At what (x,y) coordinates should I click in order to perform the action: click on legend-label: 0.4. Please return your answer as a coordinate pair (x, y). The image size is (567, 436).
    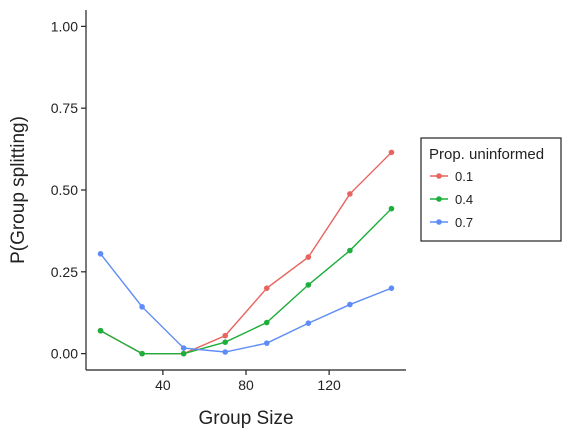
    Looking at the image, I should click on (464, 199).